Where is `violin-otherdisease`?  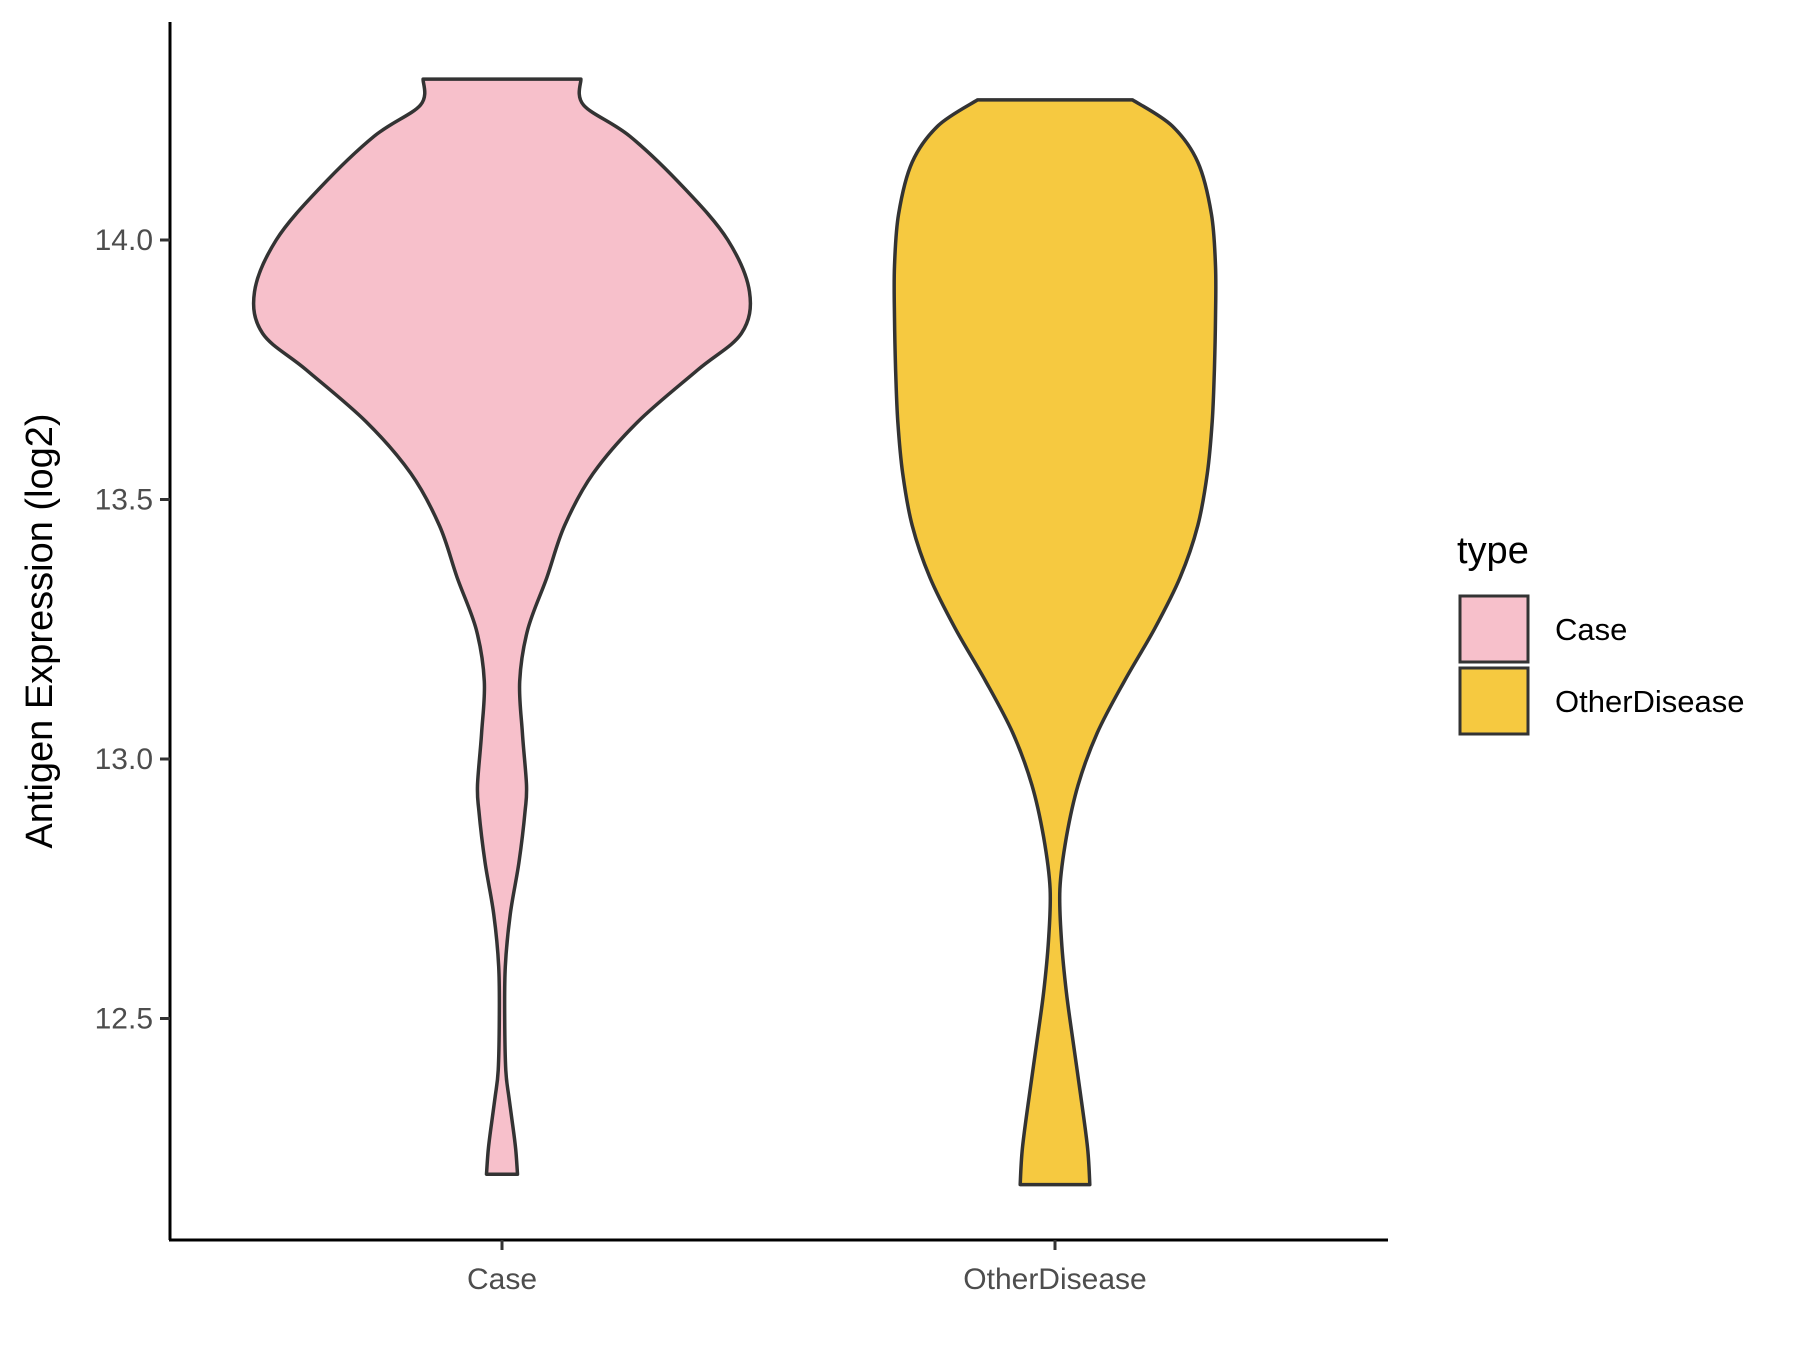 violin-otherdisease is located at coordinates (1055, 642).